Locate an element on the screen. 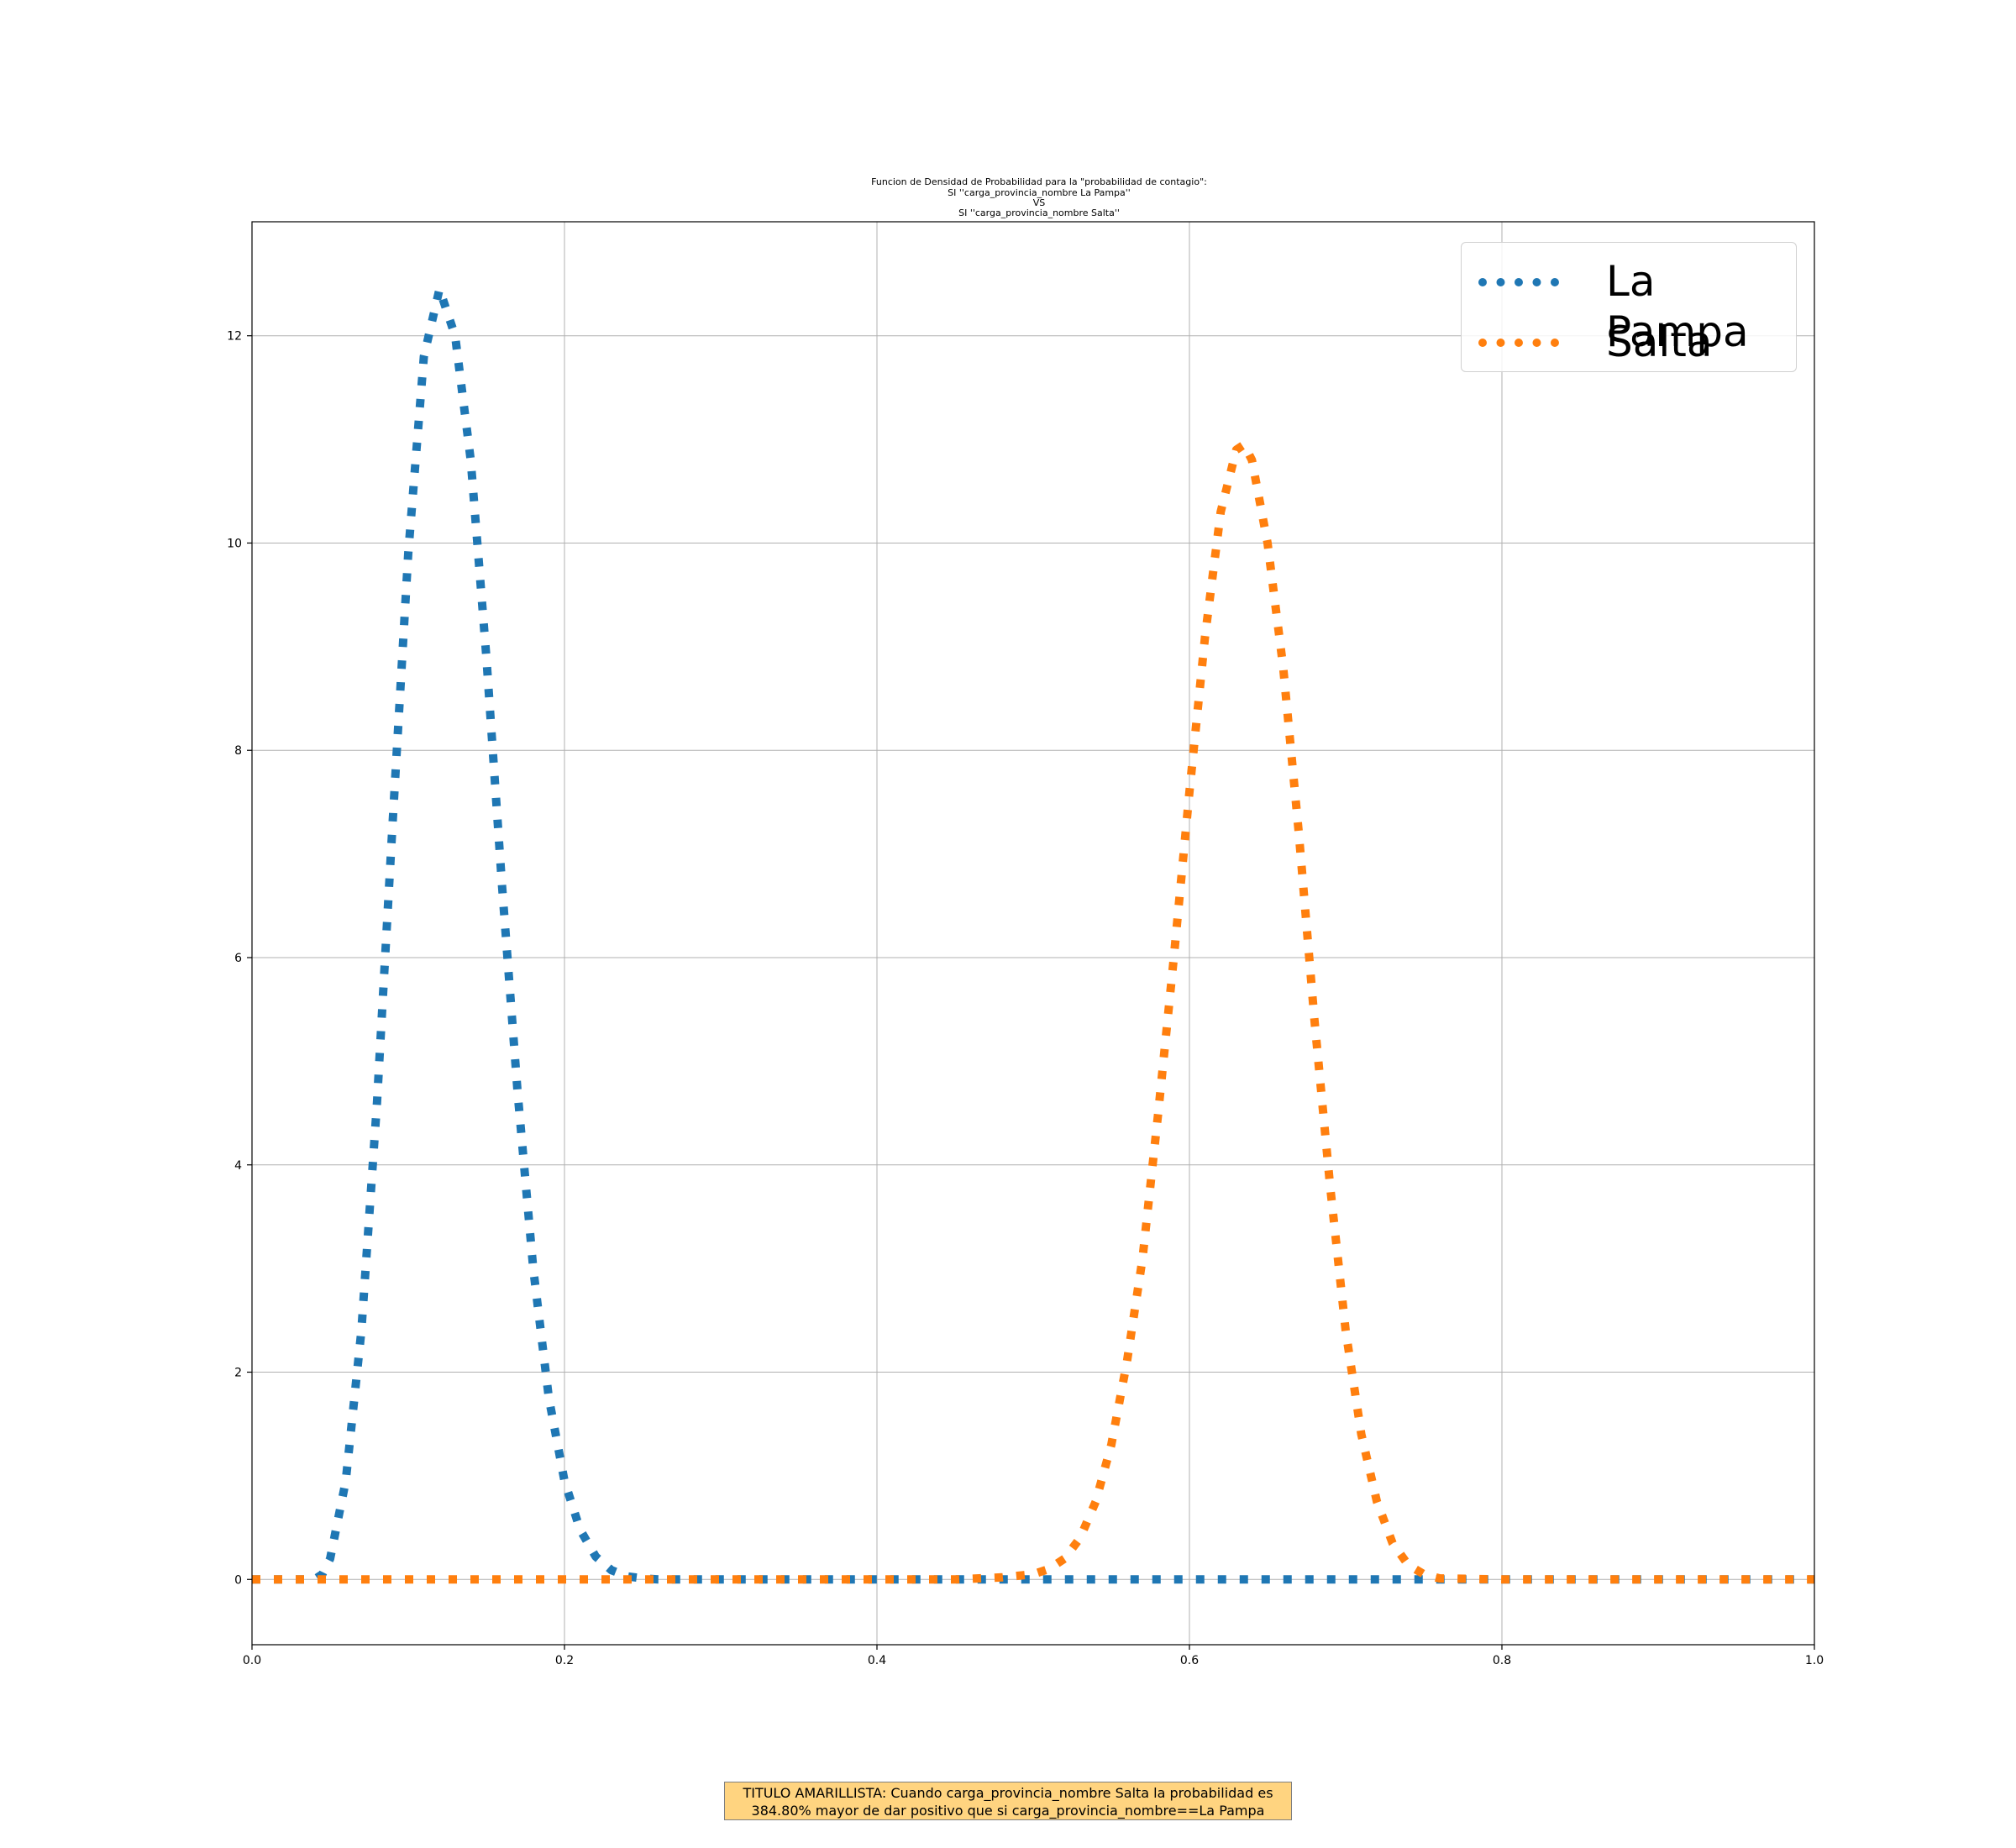 This screenshot has width=2016, height=1848. x-tick-label: 0.4 is located at coordinates (877, 1660).